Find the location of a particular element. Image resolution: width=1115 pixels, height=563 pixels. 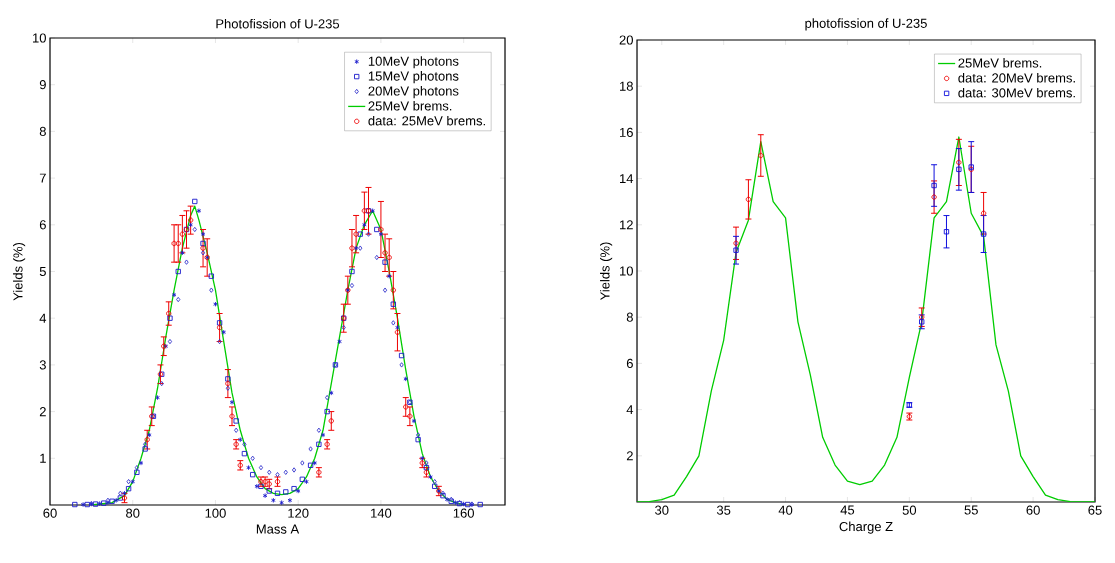

x-tick-label: 100 is located at coordinates (215, 513).